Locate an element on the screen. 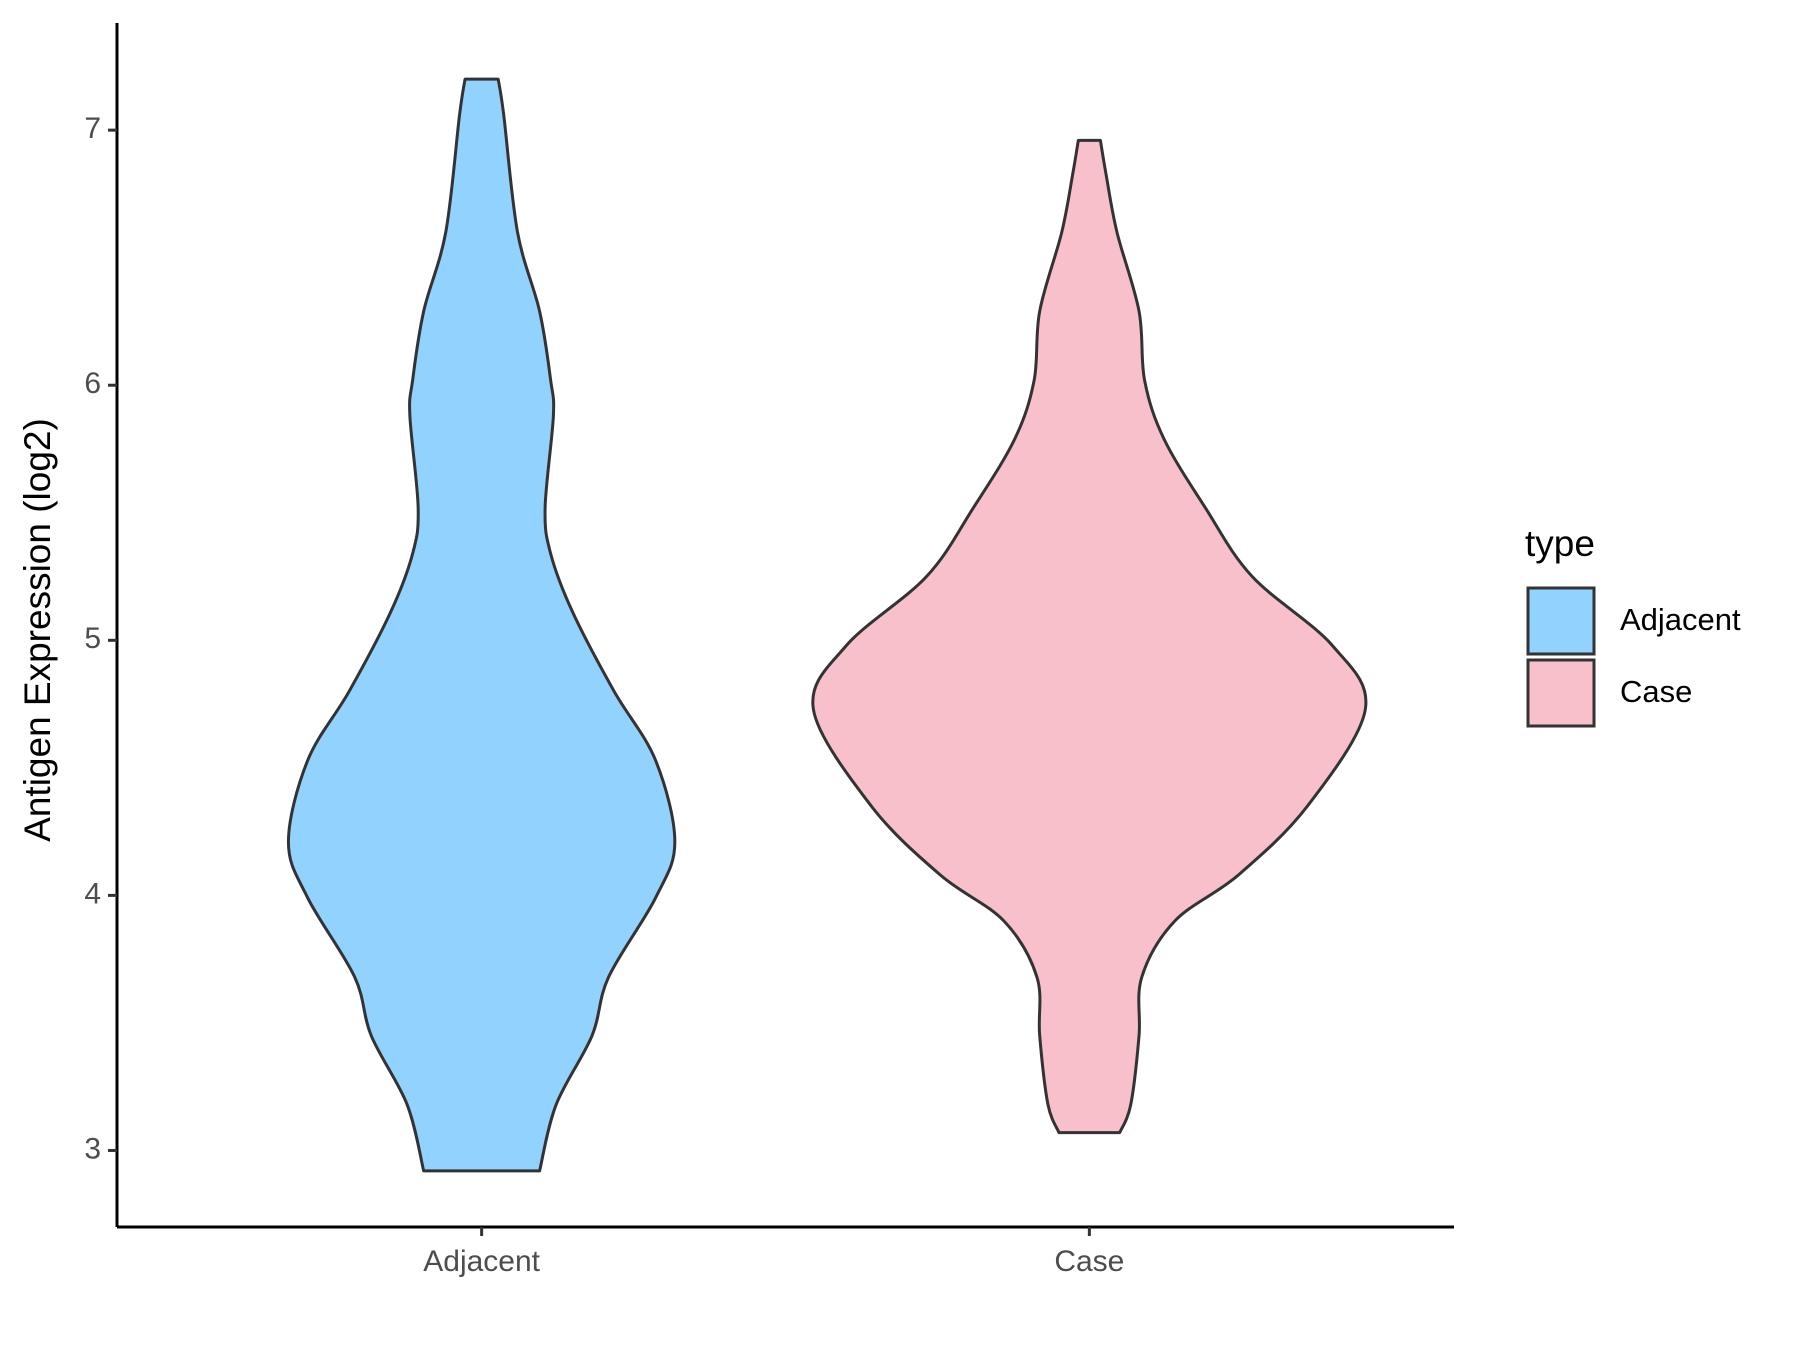  x-tick-label: Case is located at coordinates (1089, 1261).